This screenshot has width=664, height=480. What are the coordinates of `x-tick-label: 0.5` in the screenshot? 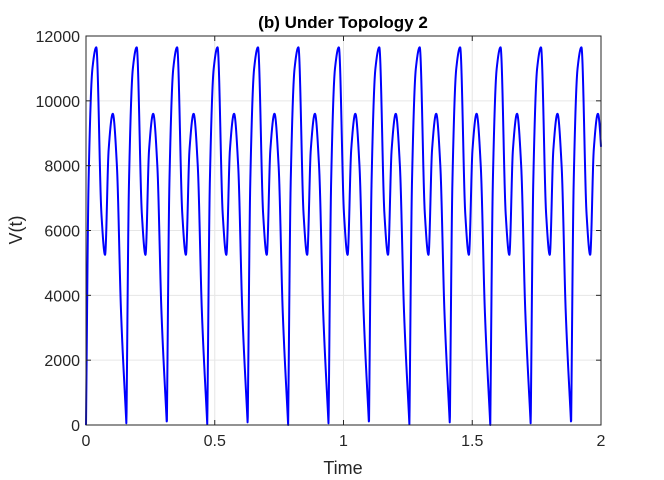 It's located at (215, 441).